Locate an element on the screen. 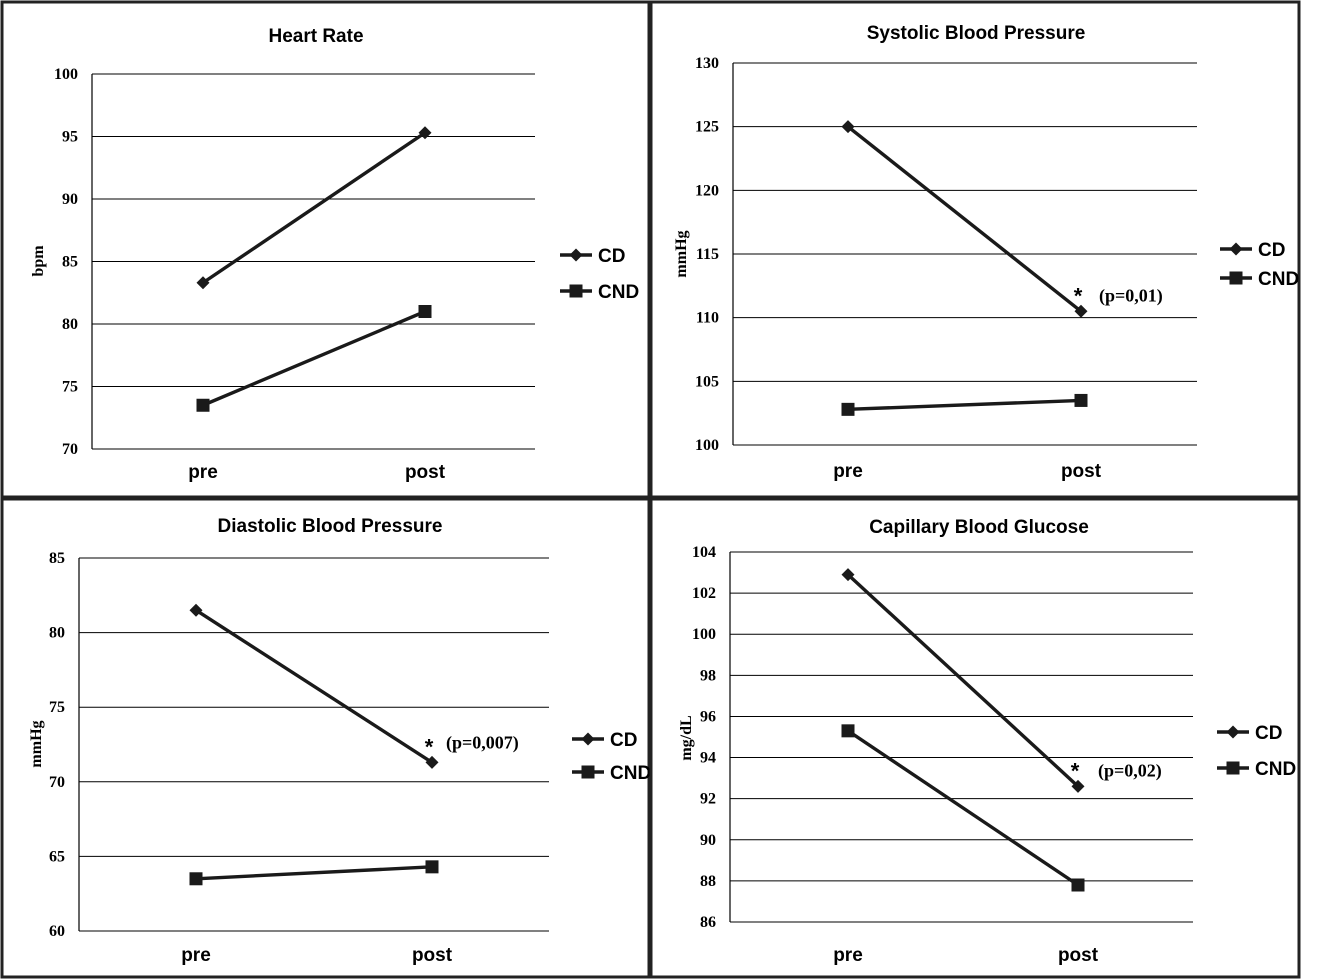  y-tick-label: 130 is located at coordinates (707, 63).